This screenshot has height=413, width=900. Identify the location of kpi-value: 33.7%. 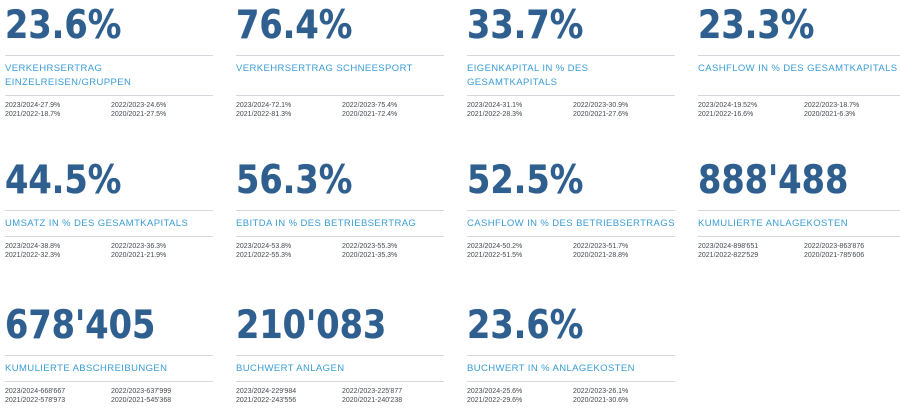
(525, 25).